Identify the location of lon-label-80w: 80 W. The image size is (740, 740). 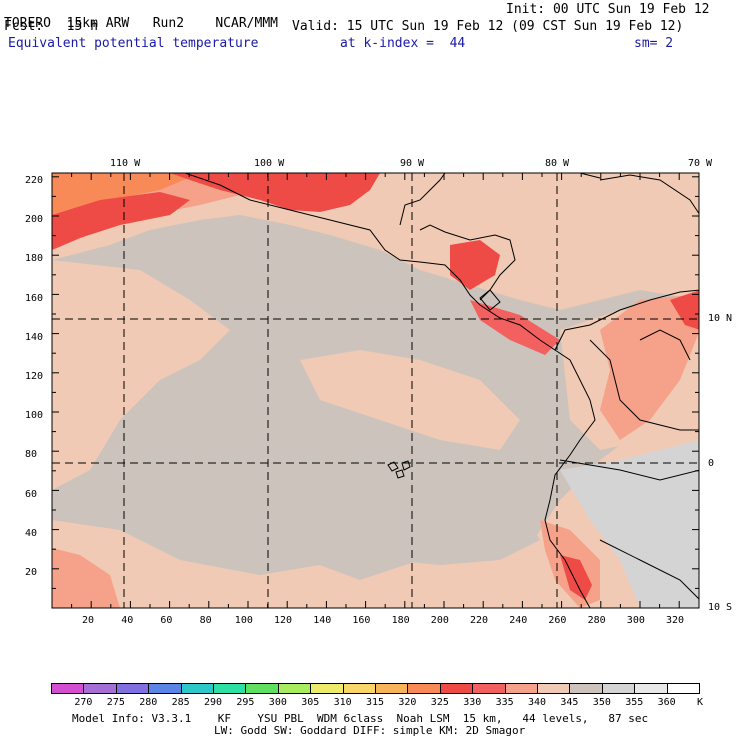
(557, 163).